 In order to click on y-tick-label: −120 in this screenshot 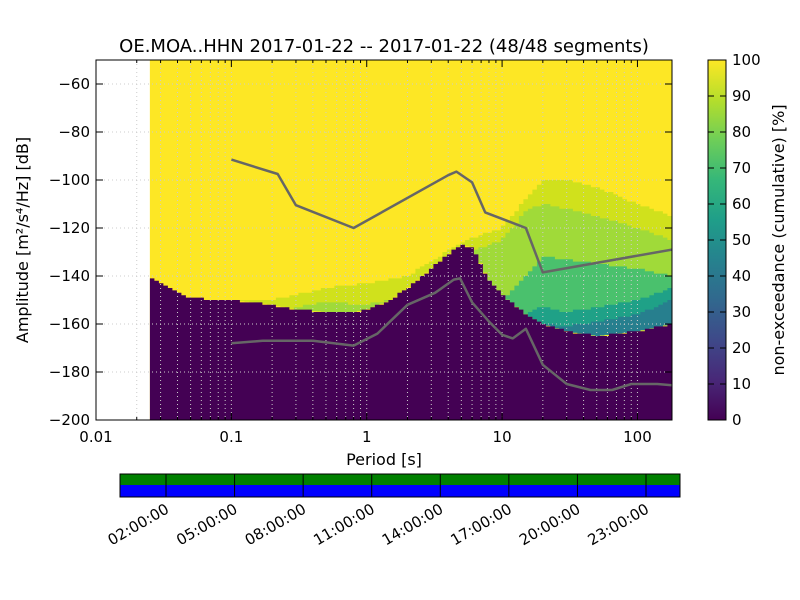, I will do `click(69, 228)`.